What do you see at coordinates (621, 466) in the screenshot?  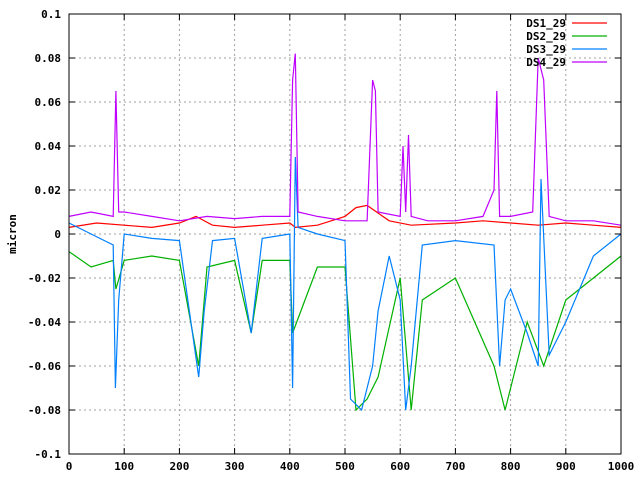 I see `x-tick-label: 1000` at bounding box center [621, 466].